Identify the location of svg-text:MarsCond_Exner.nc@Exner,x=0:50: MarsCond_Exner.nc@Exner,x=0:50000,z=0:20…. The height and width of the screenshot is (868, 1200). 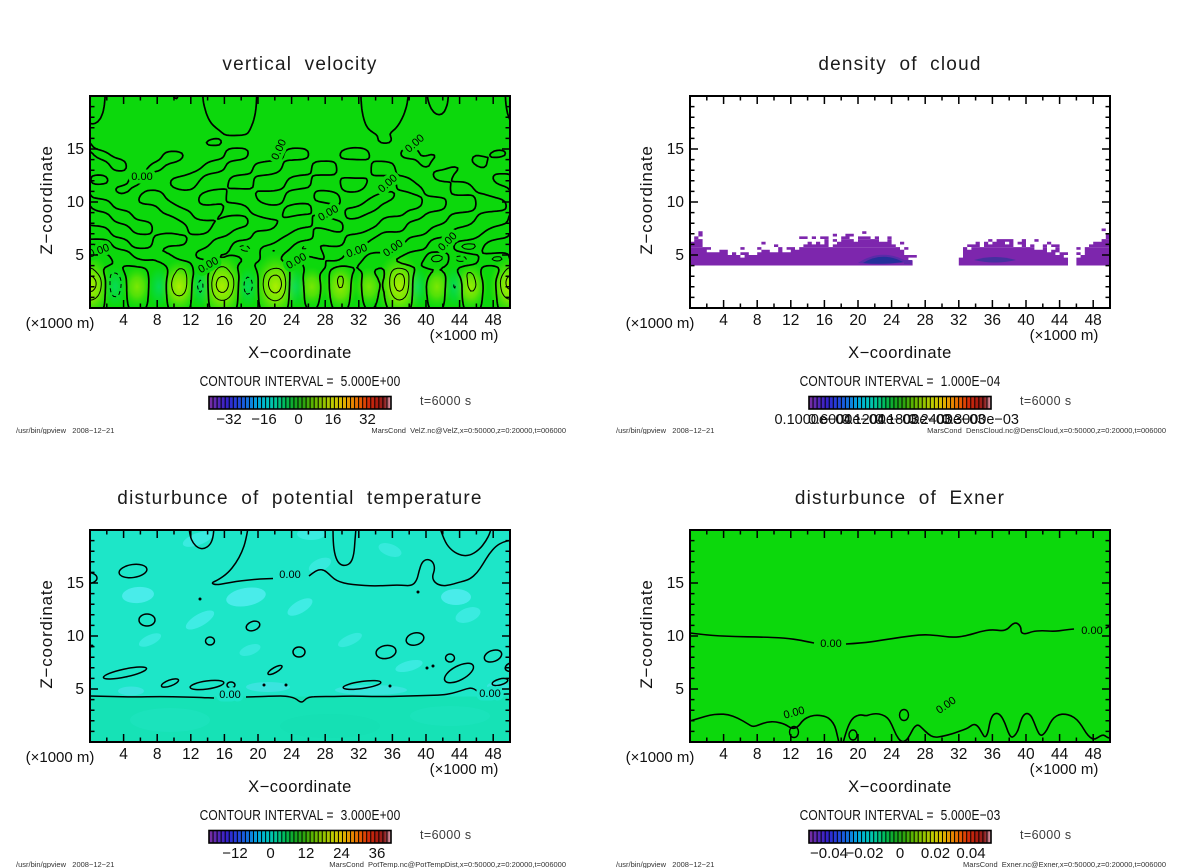
(1064, 864).